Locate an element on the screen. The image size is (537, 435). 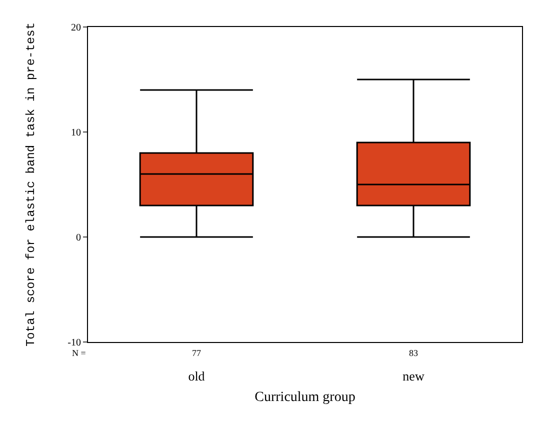
x-tick-label: new is located at coordinates (413, 376).